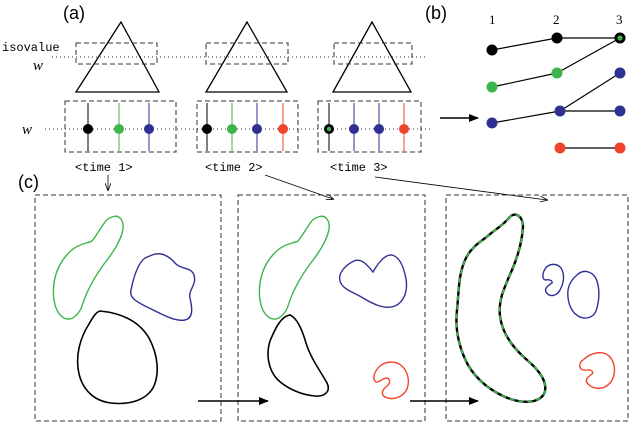 Image resolution: width=630 pixels, height=426 pixels. I want to click on tracking-graph, so click(556, 93).